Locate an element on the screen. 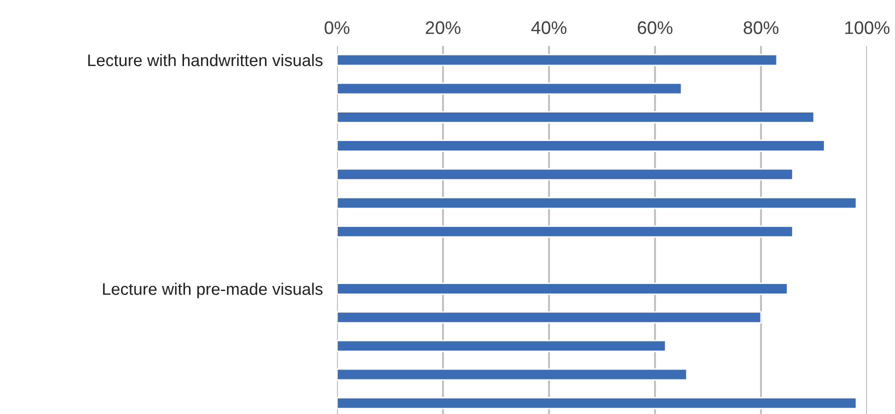  x-tick-label: 0% is located at coordinates (337, 27).